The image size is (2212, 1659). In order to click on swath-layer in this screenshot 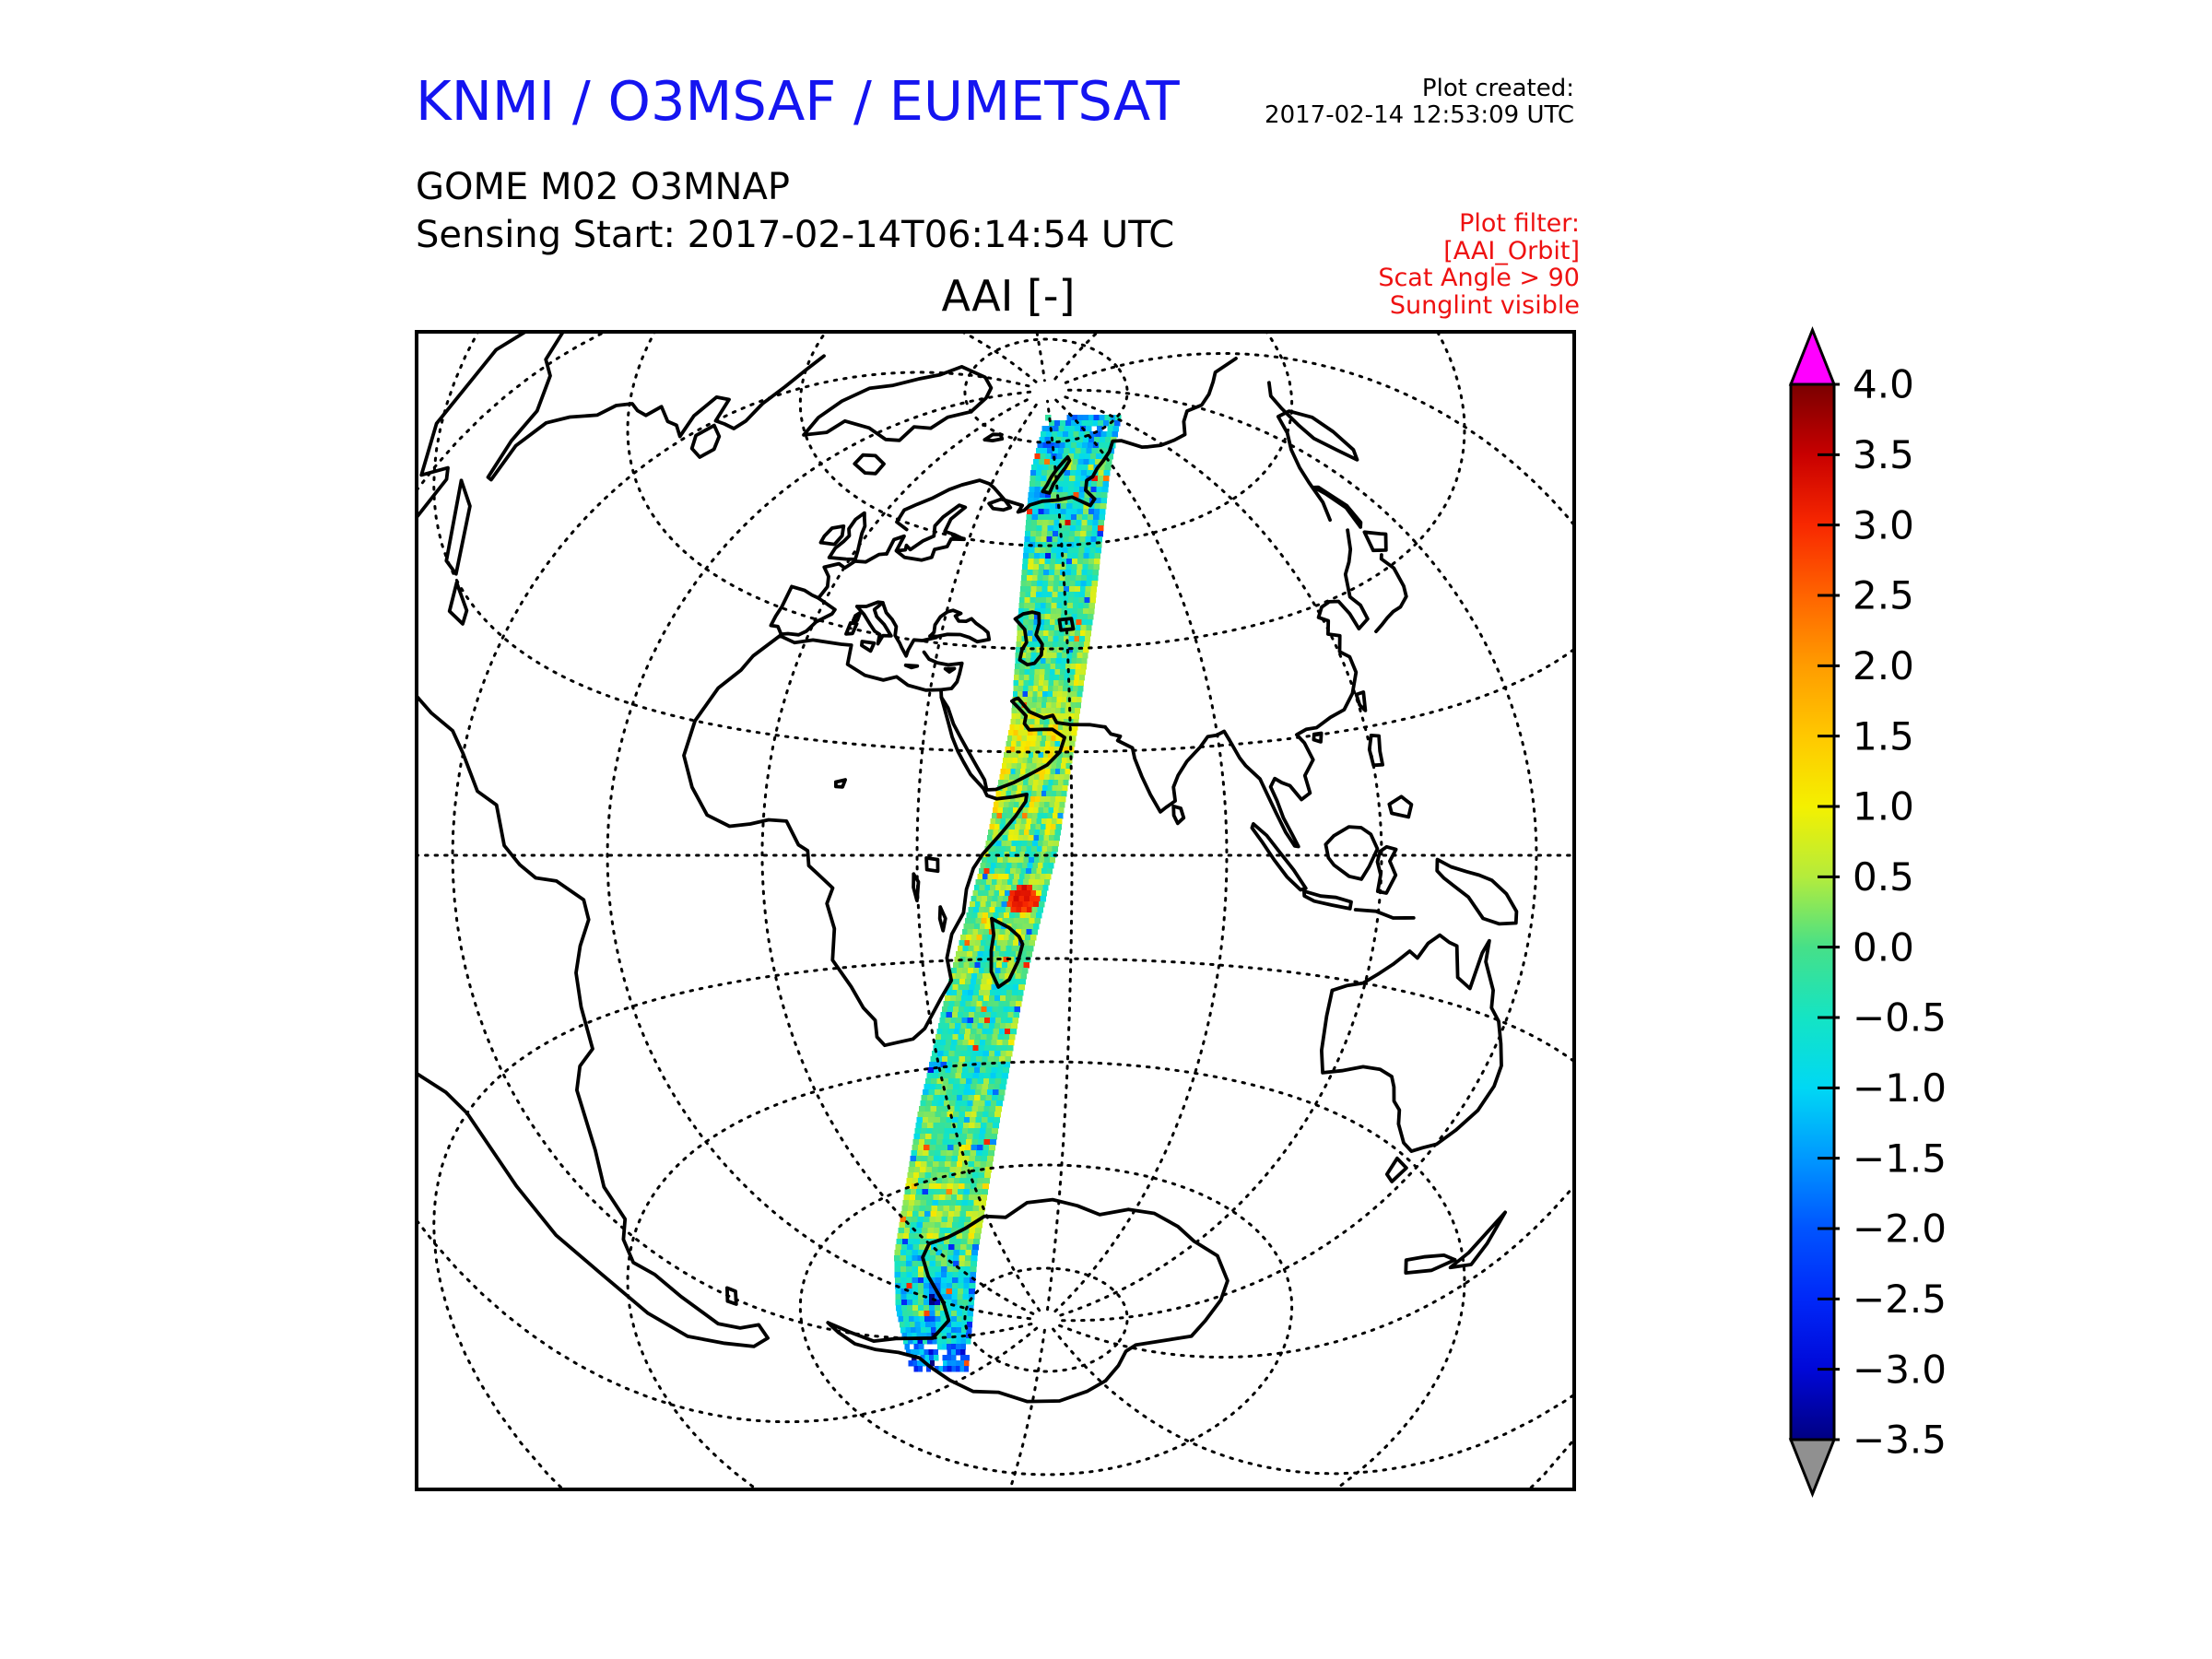, I will do `click(1008, 893)`.